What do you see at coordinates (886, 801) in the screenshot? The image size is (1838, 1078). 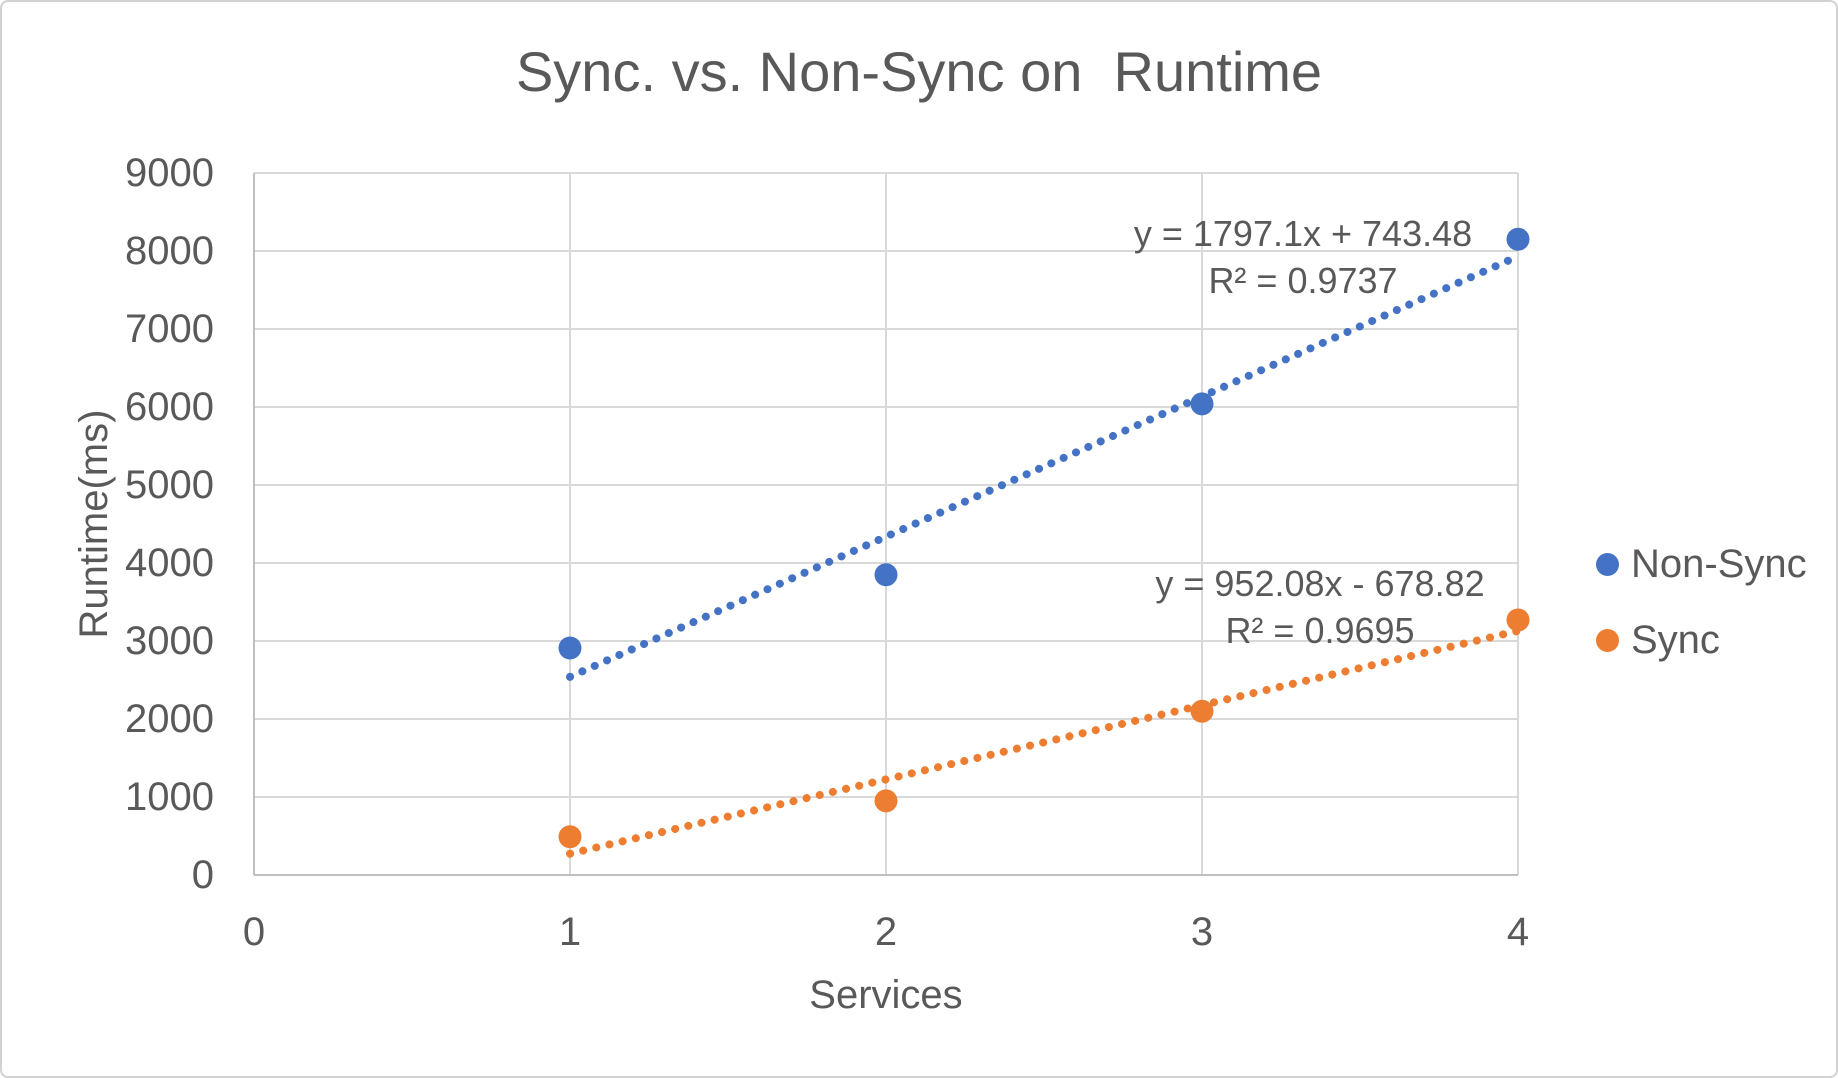 I see `data-point-sync-x2` at bounding box center [886, 801].